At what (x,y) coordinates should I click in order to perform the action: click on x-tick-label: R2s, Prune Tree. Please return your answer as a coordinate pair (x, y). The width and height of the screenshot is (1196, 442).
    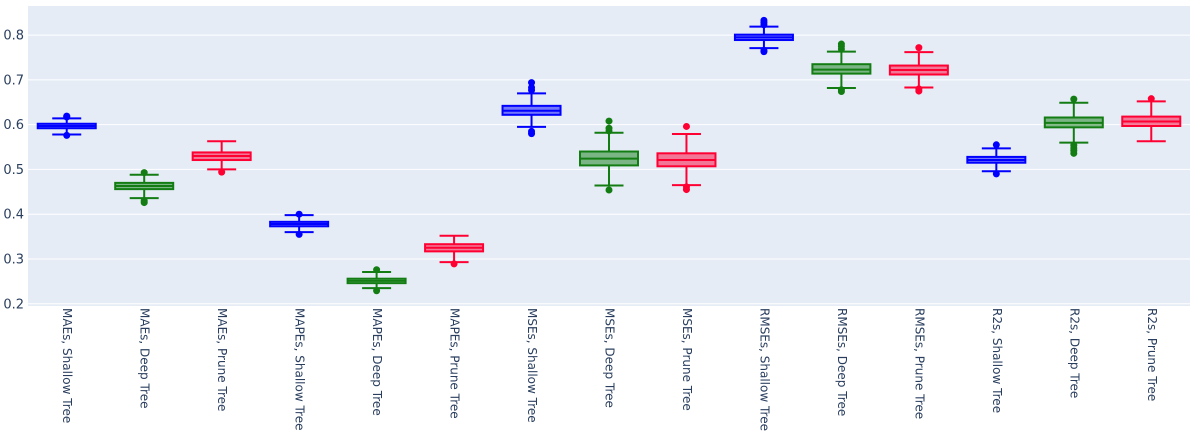
    Looking at the image, I should click on (1152, 354).